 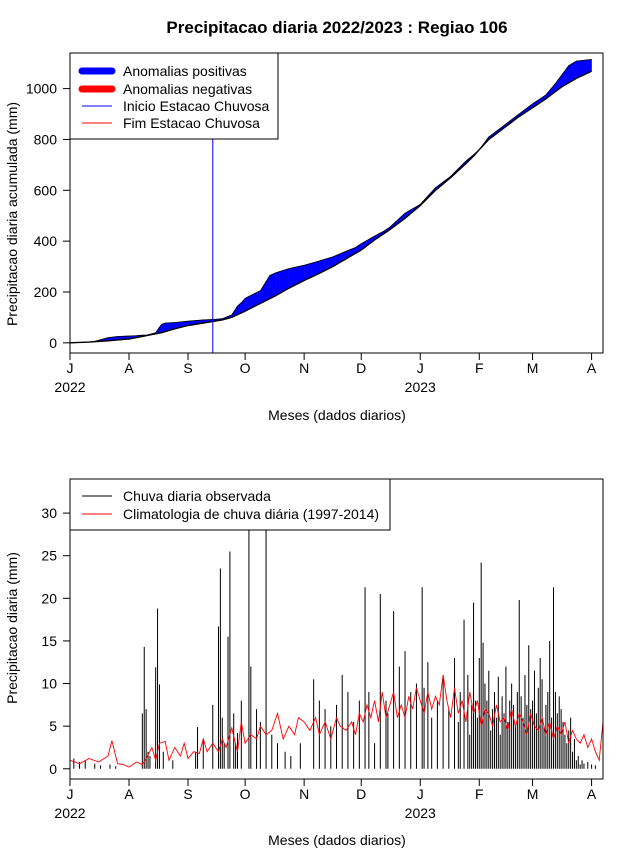 I want to click on legend-label-negative: Anomalias negativas, so click(x=187, y=89).